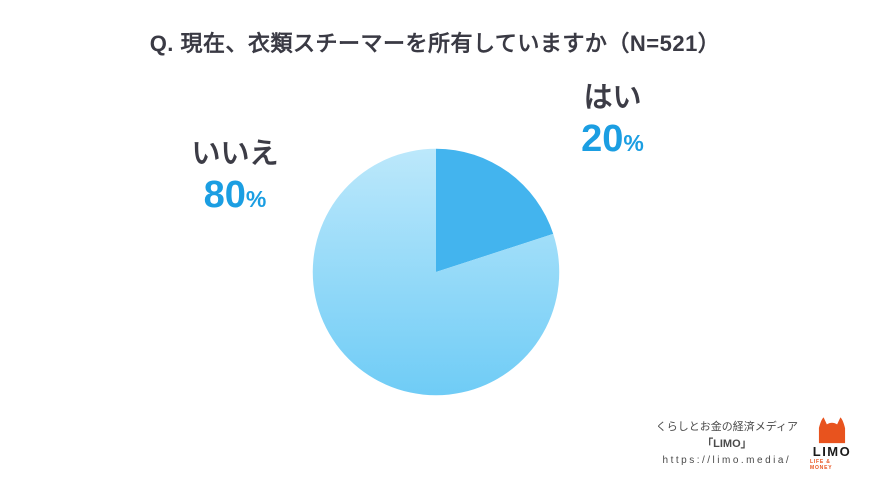  I want to click on label-yes-unit: %, so click(633, 143).